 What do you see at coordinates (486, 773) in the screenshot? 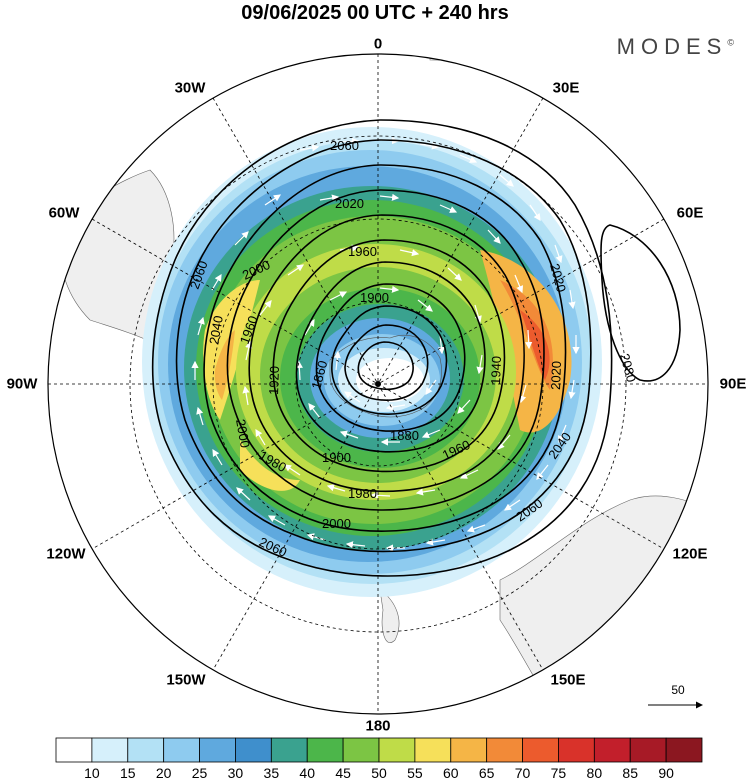
I see `colorbar-tick-label: 65` at bounding box center [486, 773].